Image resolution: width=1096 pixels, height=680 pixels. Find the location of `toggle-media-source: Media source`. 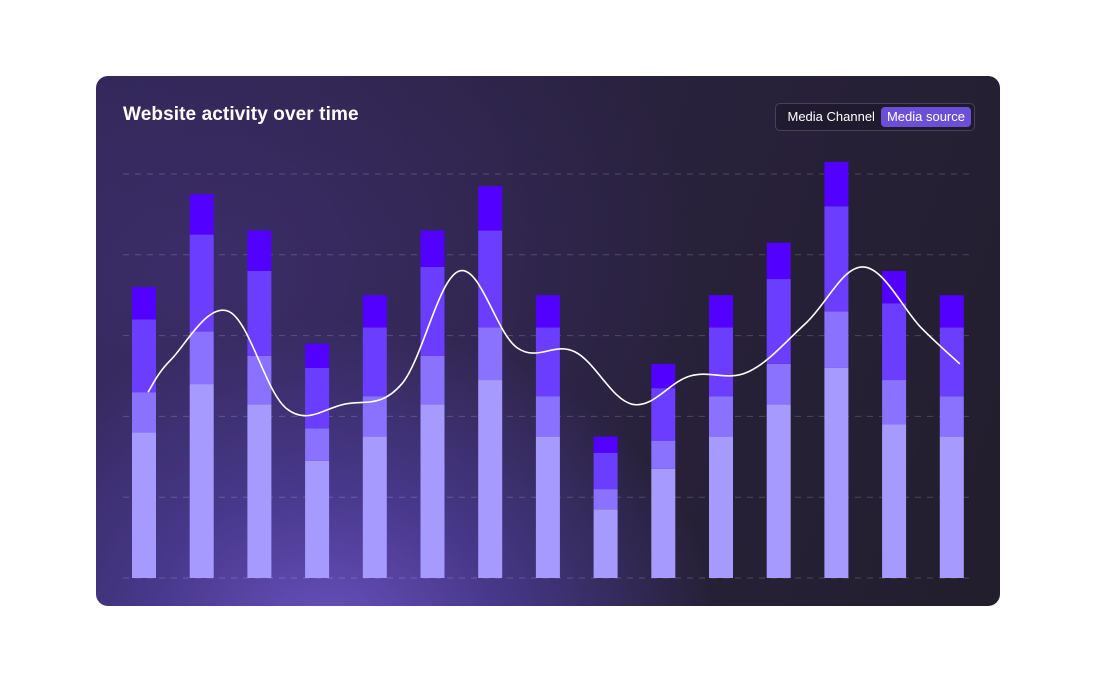

toggle-media-source: Media source is located at coordinates (925, 117).